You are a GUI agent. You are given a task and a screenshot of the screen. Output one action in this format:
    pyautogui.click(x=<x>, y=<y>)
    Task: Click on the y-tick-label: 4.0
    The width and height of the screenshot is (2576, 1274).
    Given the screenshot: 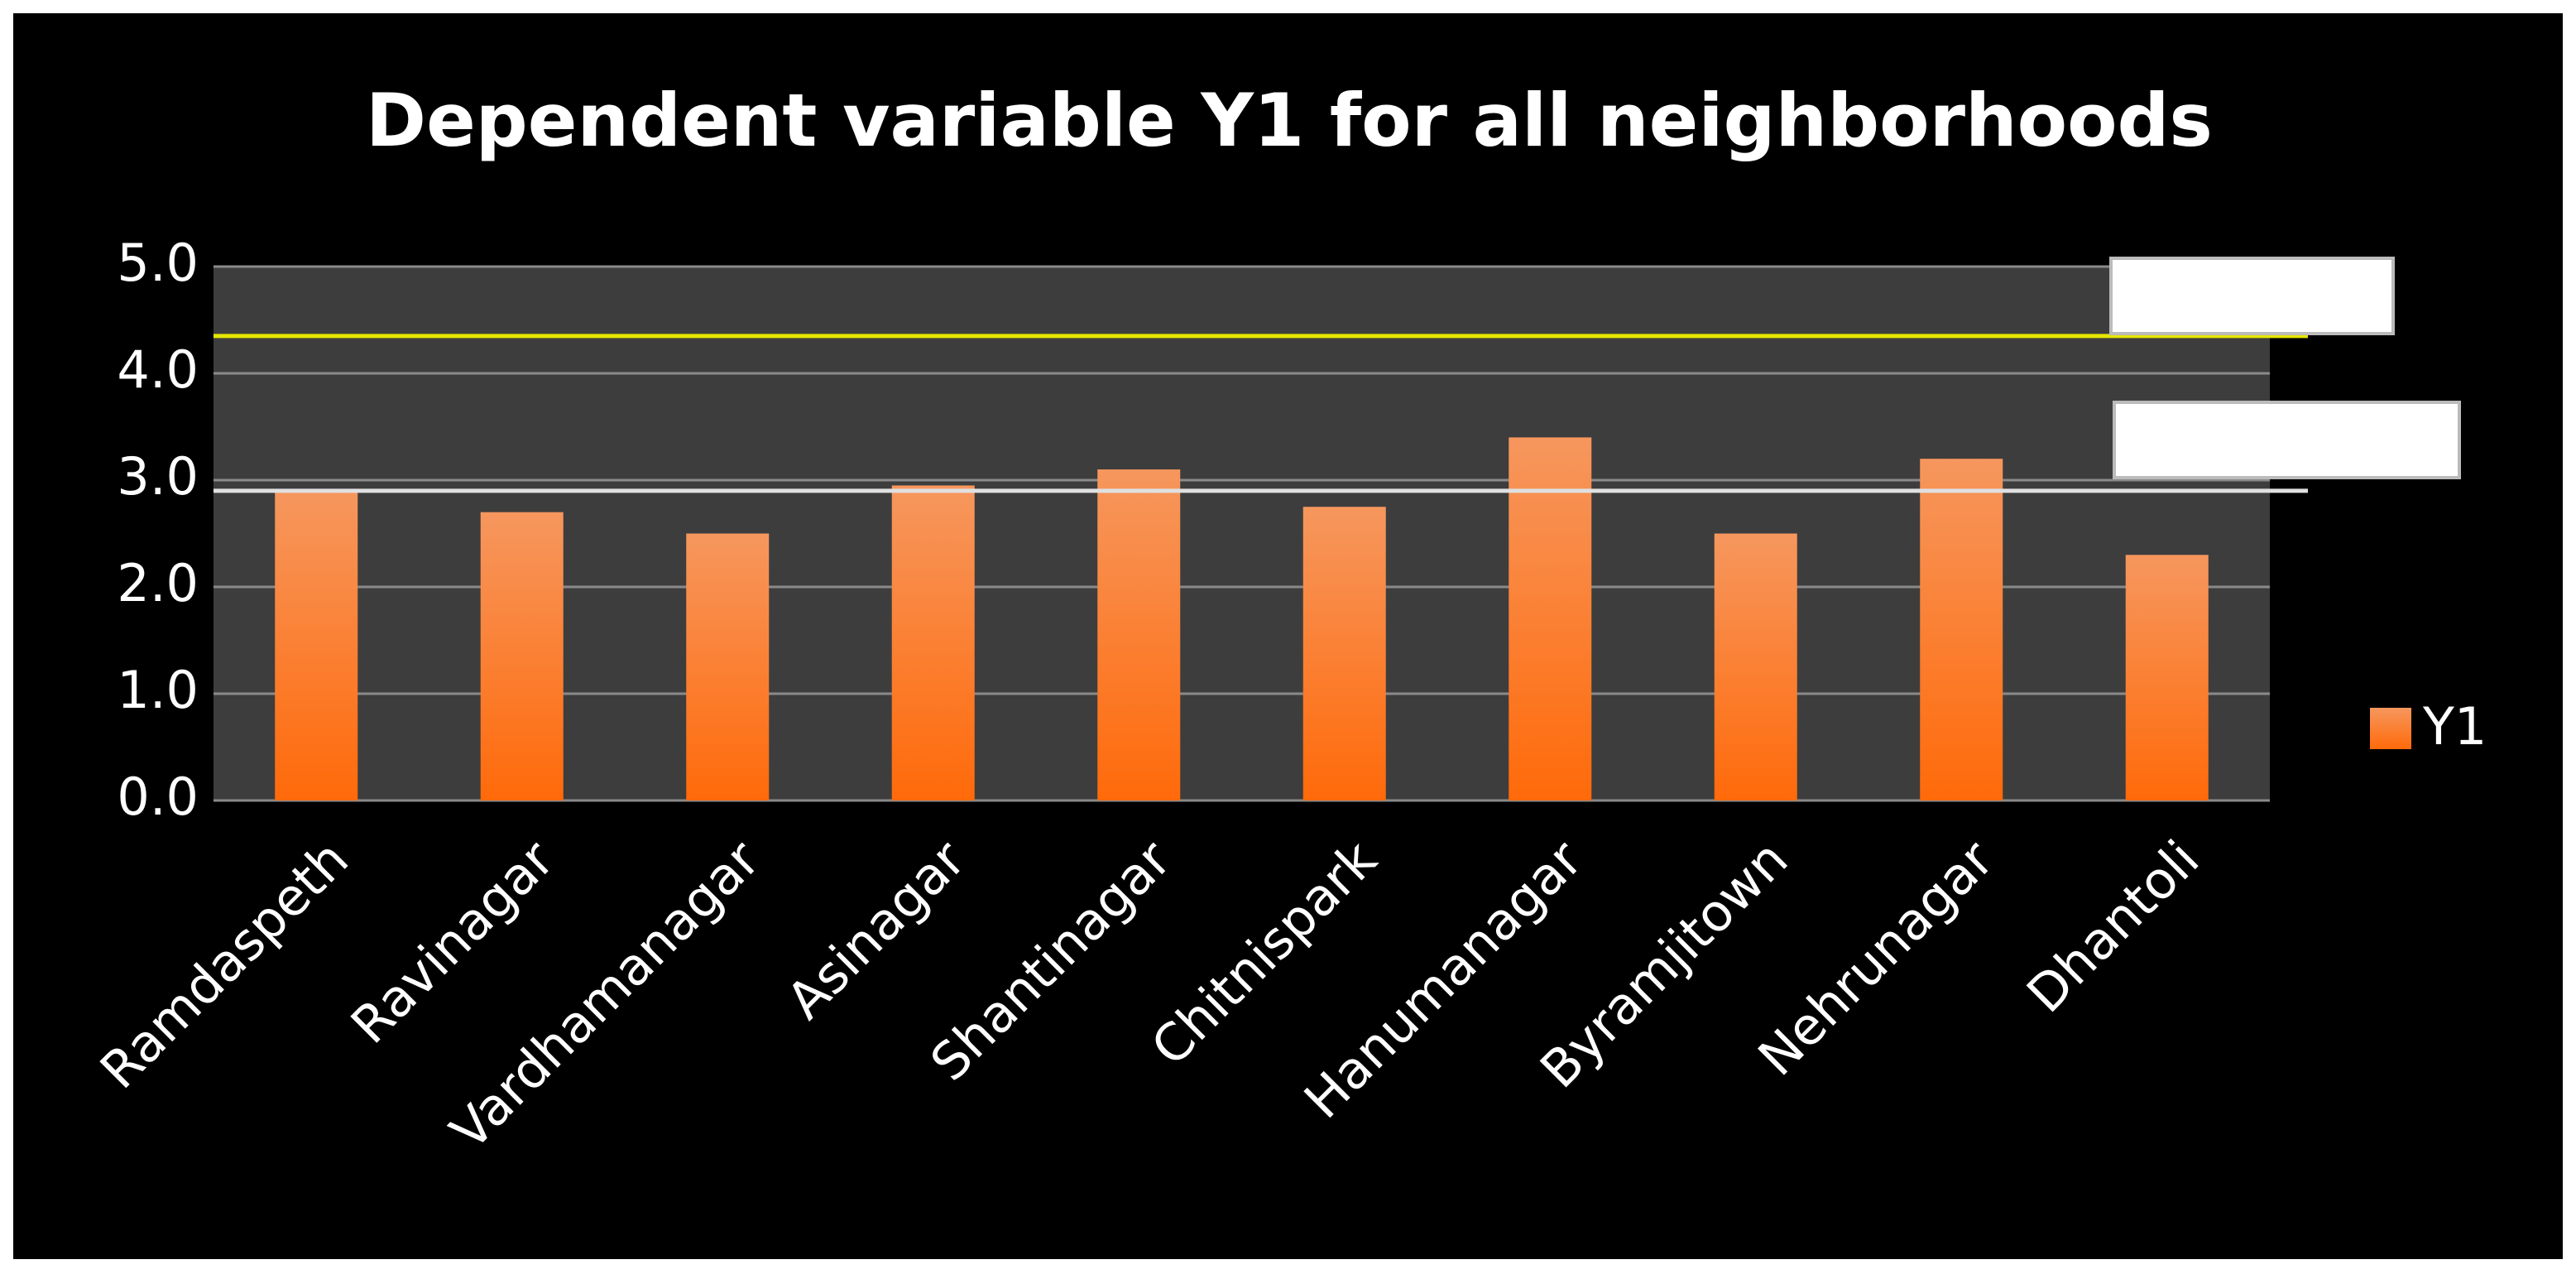 What is the action you would take?
    pyautogui.click(x=158, y=369)
    